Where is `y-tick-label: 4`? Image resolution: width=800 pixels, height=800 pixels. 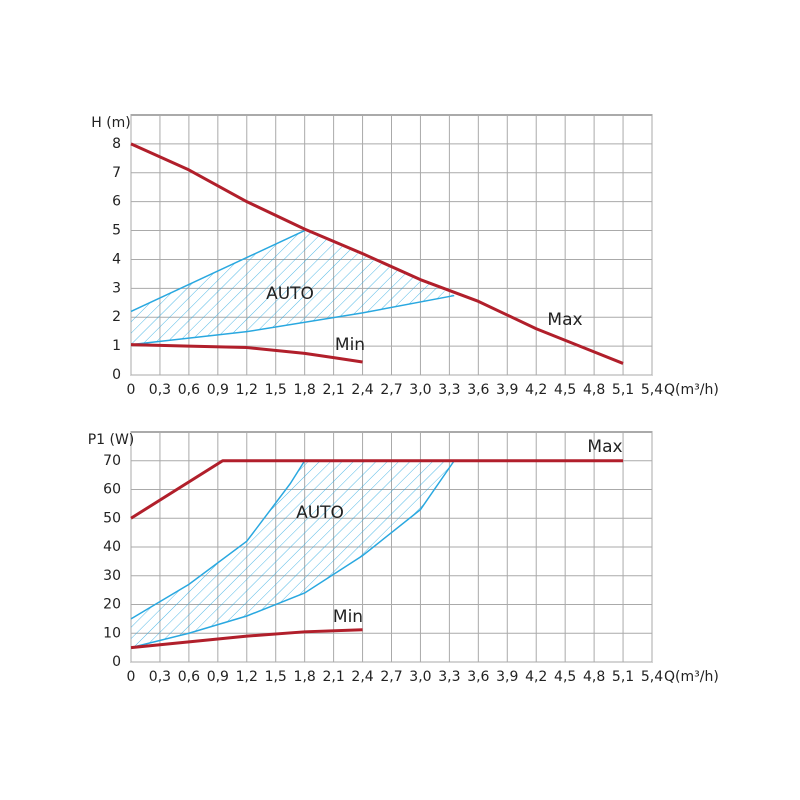 y-tick-label: 4 is located at coordinates (116, 259).